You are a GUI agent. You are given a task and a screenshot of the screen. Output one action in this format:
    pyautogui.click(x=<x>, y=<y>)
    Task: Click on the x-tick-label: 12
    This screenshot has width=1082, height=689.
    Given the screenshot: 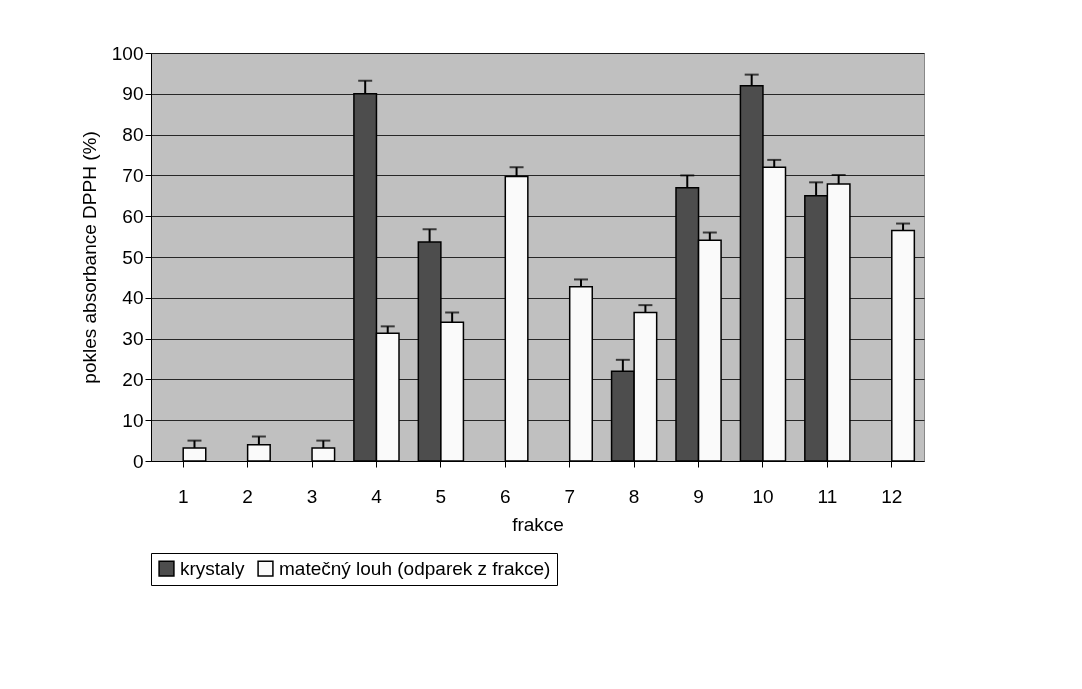 What is the action you would take?
    pyautogui.click(x=892, y=496)
    